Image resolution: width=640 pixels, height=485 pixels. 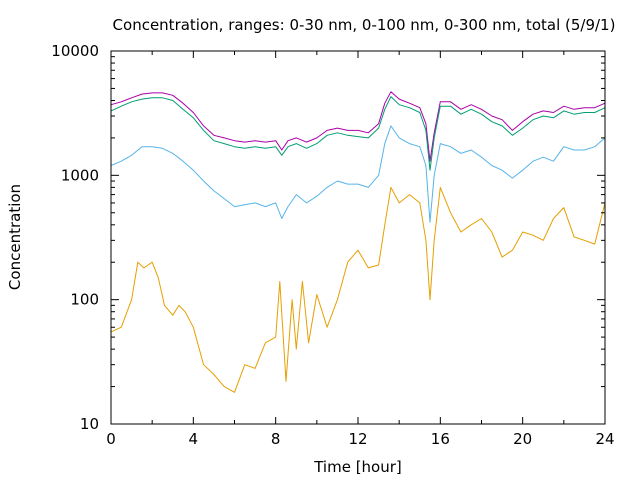 What do you see at coordinates (89, 424) in the screenshot?
I see `y-tick-label: 10` at bounding box center [89, 424].